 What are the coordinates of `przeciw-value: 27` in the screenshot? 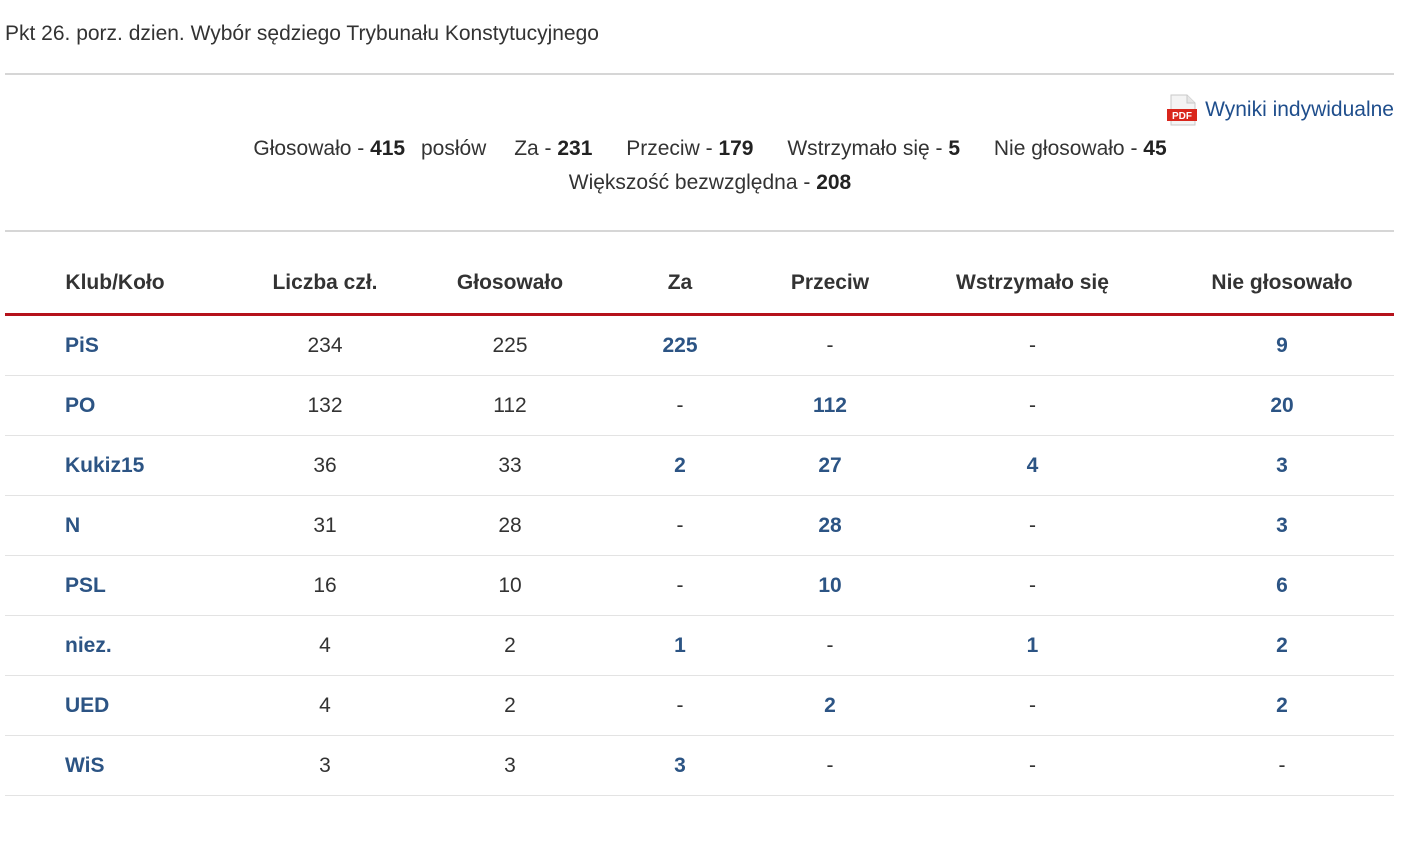 It's located at (830, 465).